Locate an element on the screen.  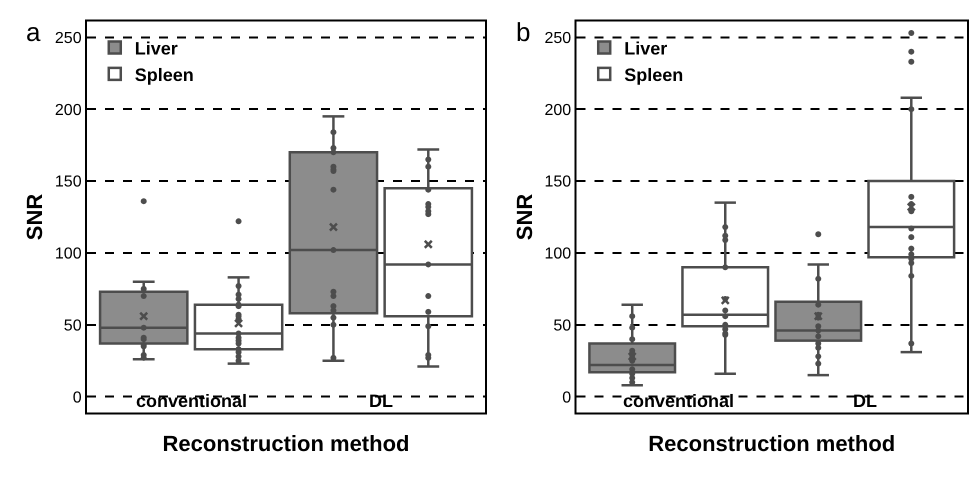
text: b is located at coordinates (523, 32).